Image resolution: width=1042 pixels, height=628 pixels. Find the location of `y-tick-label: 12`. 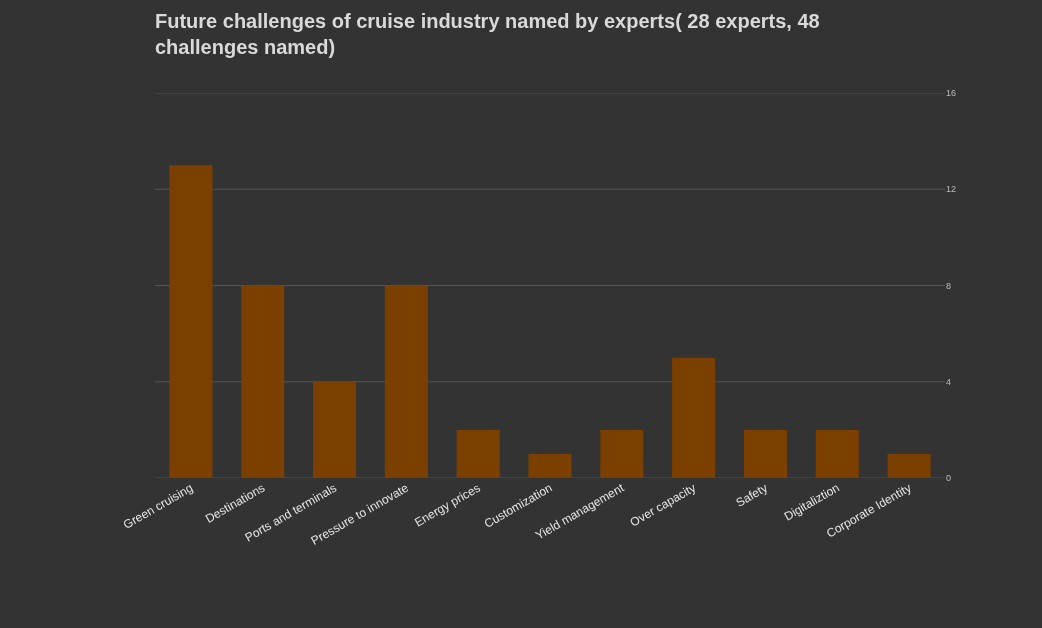

y-tick-label: 12 is located at coordinates (951, 189).